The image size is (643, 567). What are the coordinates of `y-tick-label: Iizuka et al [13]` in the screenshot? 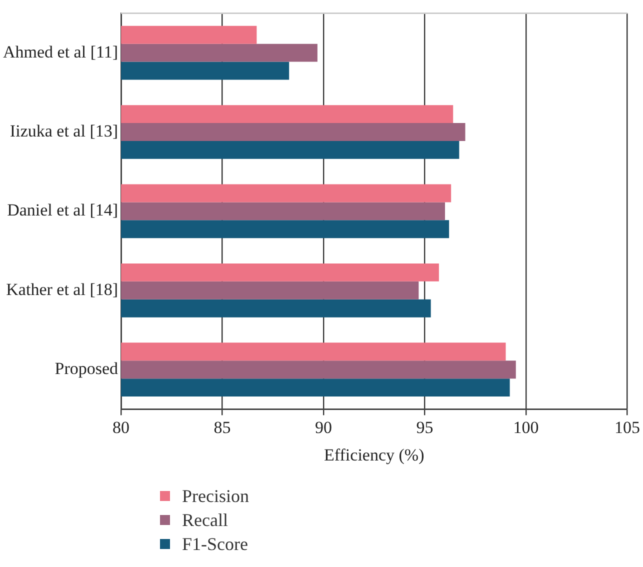 It's located at (64, 130).